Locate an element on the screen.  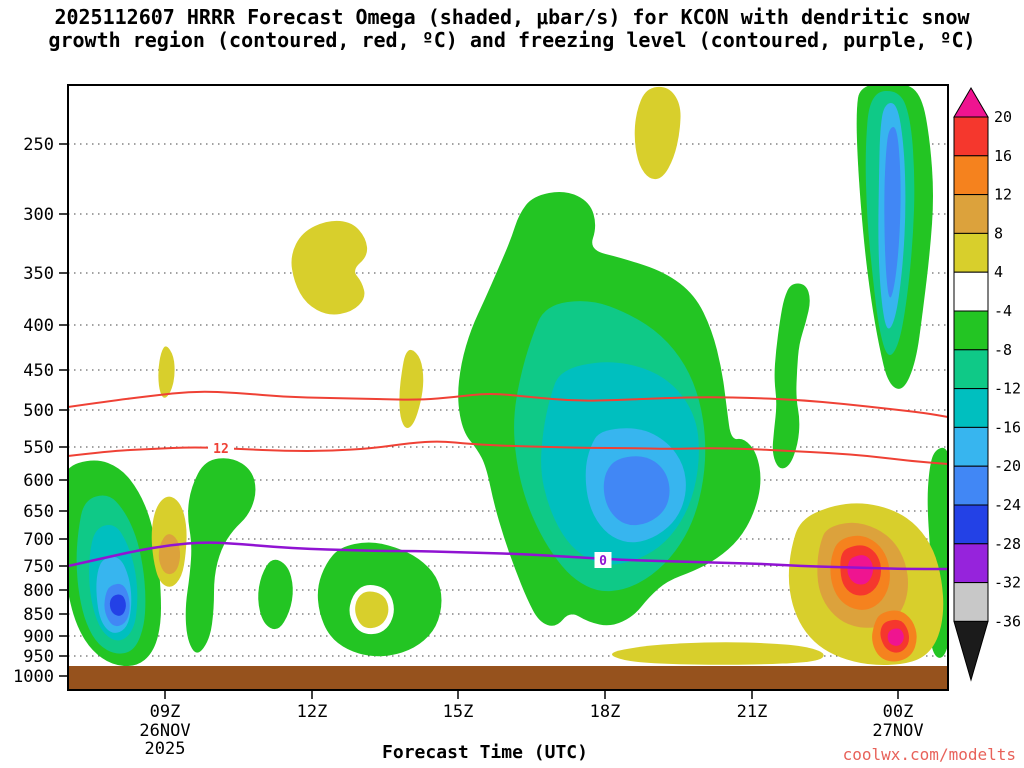
colorbar-label: 4 is located at coordinates (998, 272).